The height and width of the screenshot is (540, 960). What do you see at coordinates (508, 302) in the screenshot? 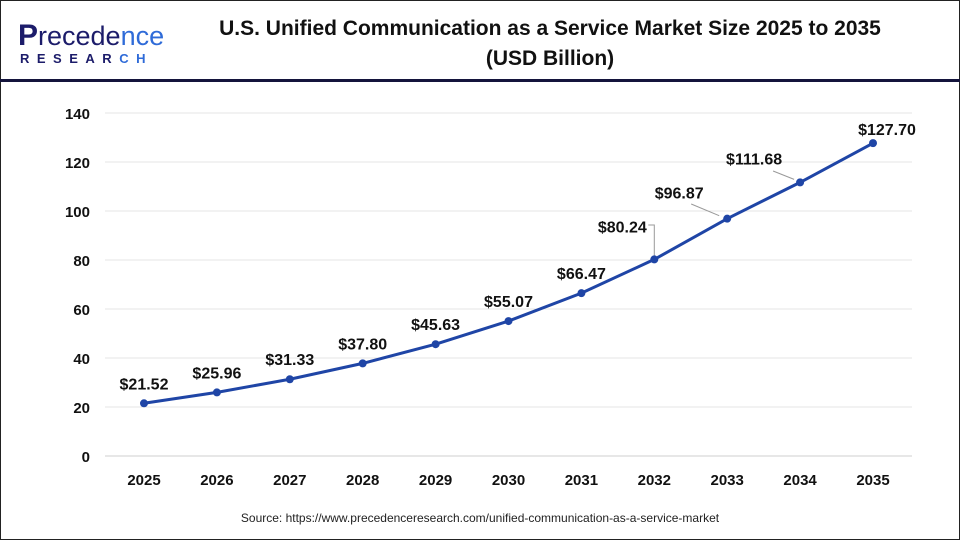
I see `data-label: $55.07` at bounding box center [508, 302].